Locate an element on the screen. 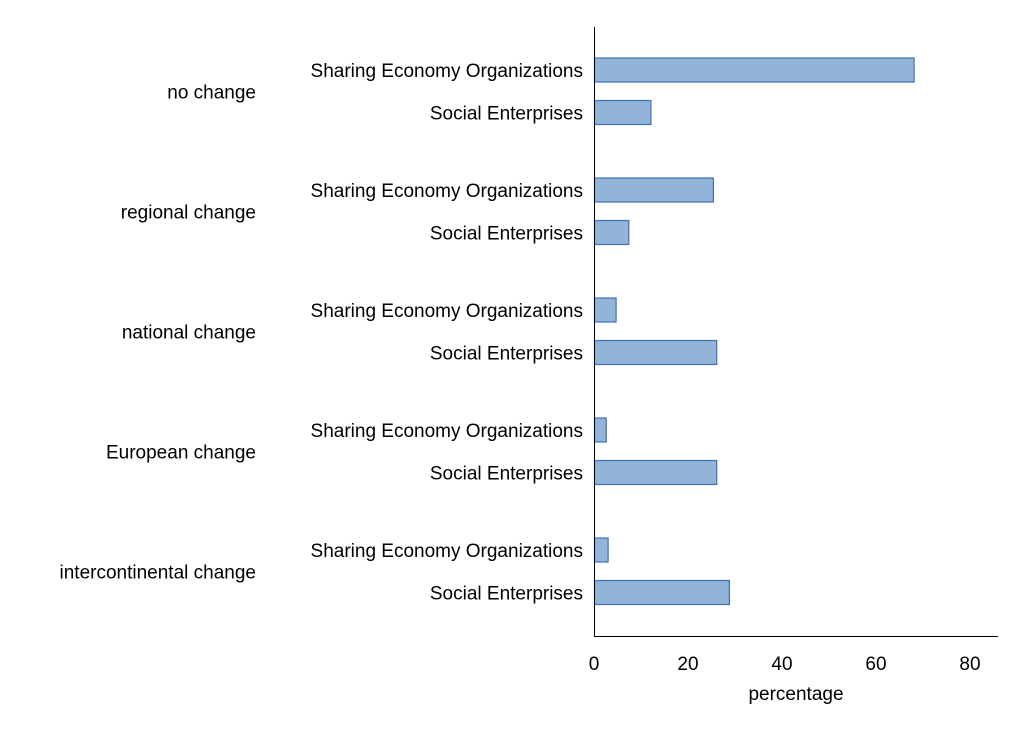  x-axis-label: percentage is located at coordinates (795, 694).